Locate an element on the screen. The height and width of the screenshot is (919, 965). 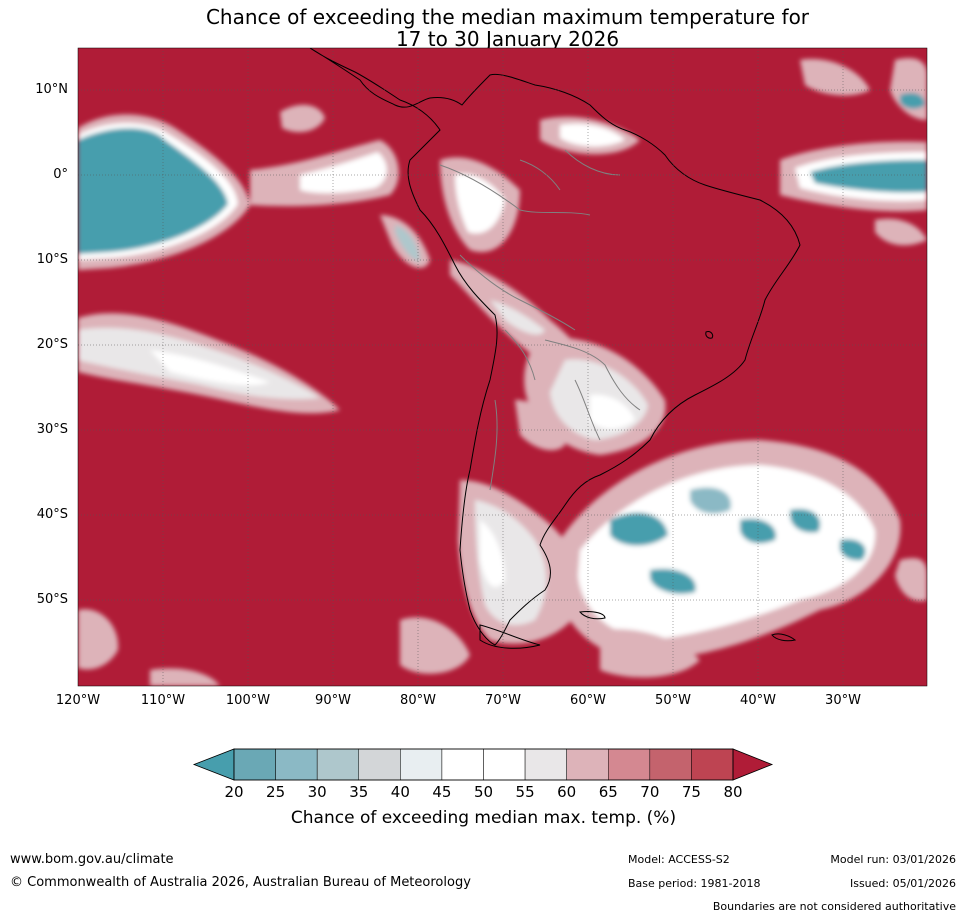
website-text: www.bom.gov.au/climate is located at coordinates (92, 859).